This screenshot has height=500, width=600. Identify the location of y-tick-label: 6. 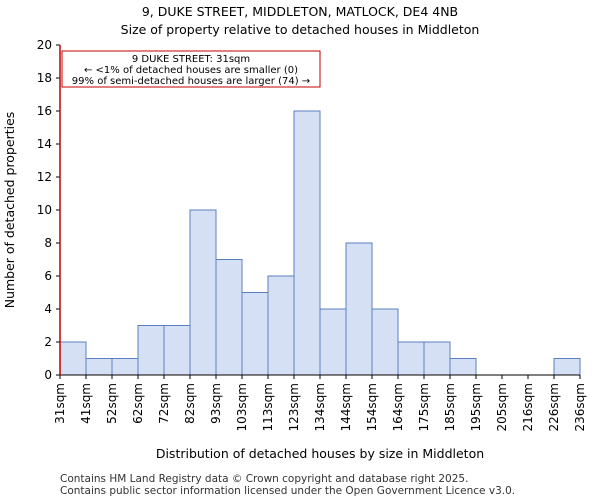
(48, 276).